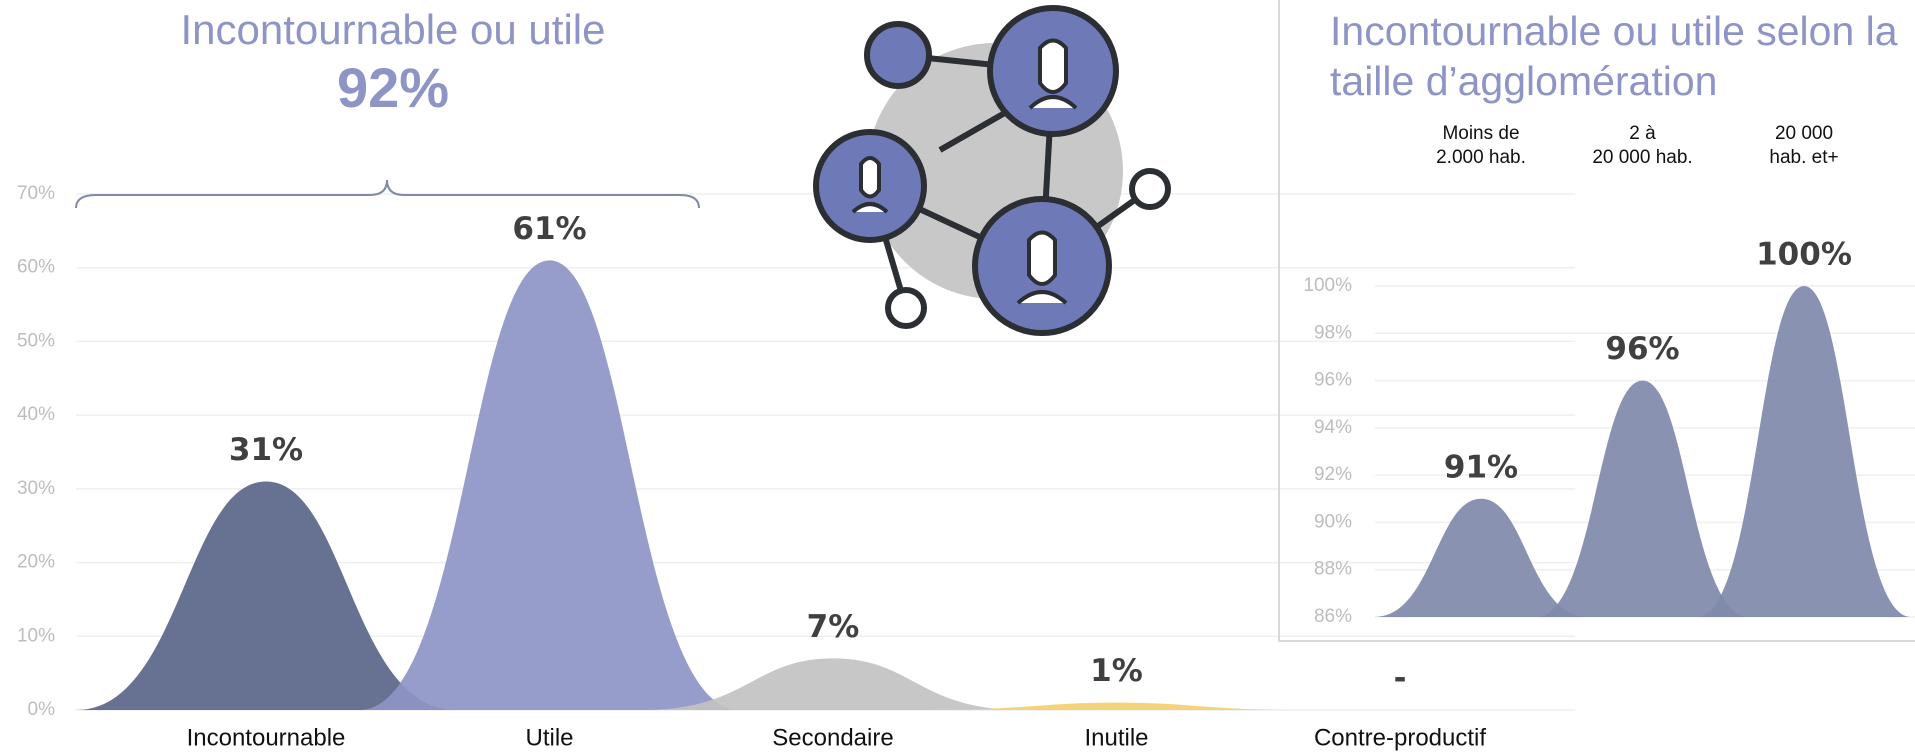 The width and height of the screenshot is (1915, 754). Describe the element at coordinates (1400, 679) in the screenshot. I see `value-label: -` at that location.